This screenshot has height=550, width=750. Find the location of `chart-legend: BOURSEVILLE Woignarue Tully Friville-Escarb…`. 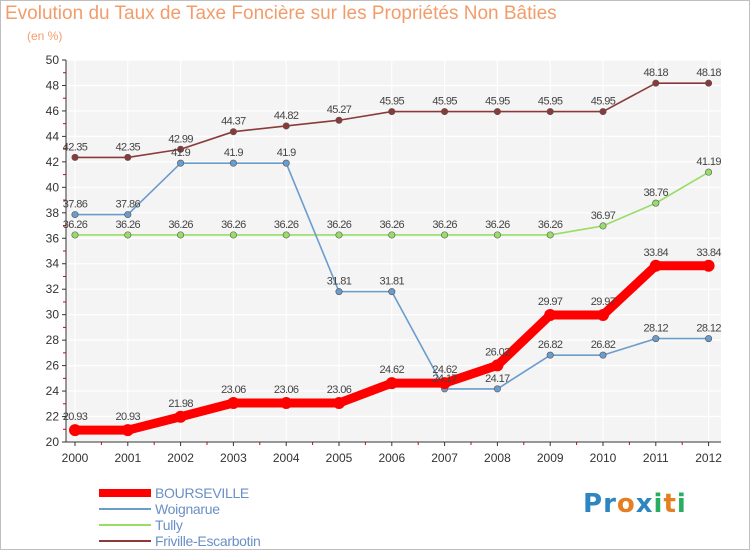

chart-legend: BOURSEVILLE Woignarue Tully Friville-Escarb… is located at coordinates (180, 517).